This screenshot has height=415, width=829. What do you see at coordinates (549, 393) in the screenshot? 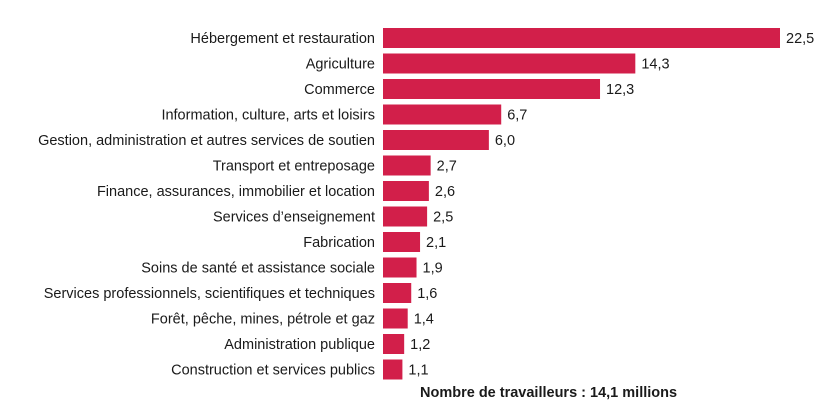
I see `workers-total-note: Nombre de travailleurs : 14,1 millions` at bounding box center [549, 393].